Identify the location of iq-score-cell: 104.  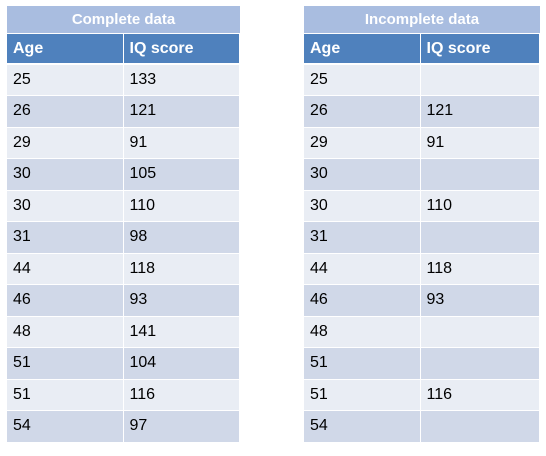
(181, 363).